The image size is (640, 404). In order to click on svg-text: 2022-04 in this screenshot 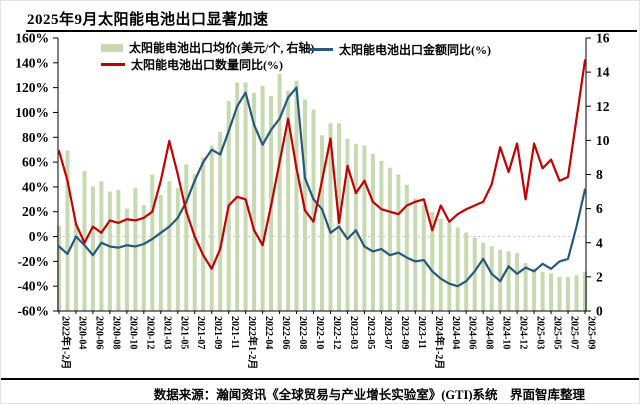, I will do `click(268, 332)`.